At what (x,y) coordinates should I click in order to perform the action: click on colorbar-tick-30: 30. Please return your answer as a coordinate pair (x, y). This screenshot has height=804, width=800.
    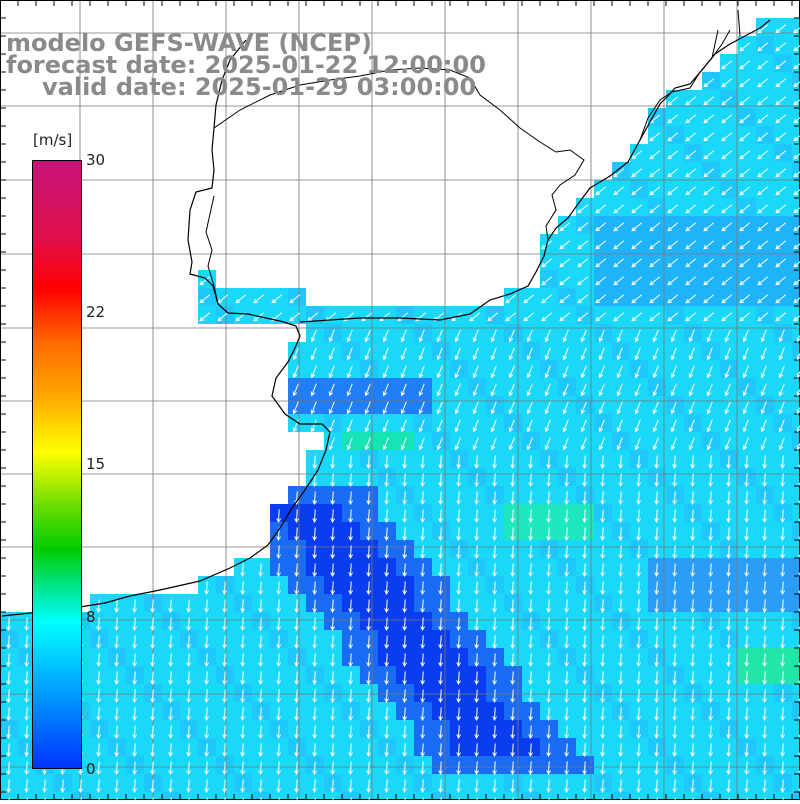
    Looking at the image, I should click on (96, 160).